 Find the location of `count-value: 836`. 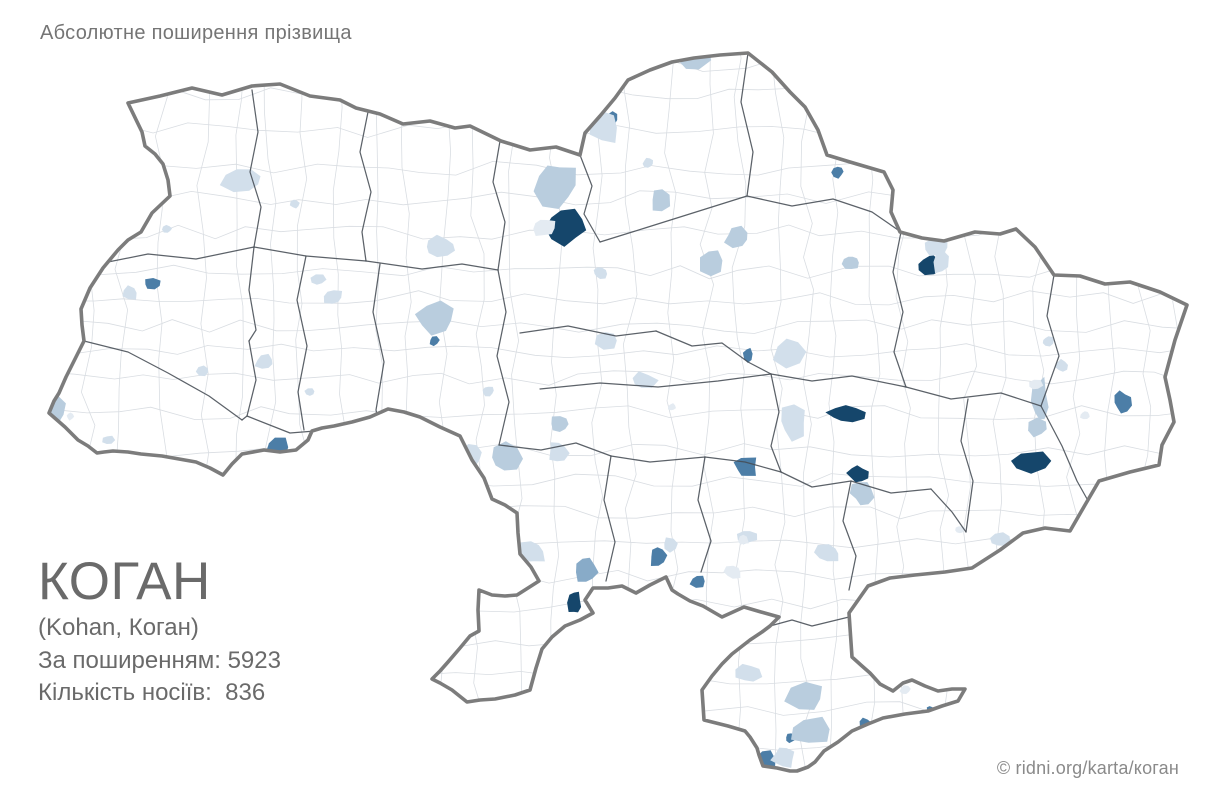

count-value: 836 is located at coordinates (245, 692).